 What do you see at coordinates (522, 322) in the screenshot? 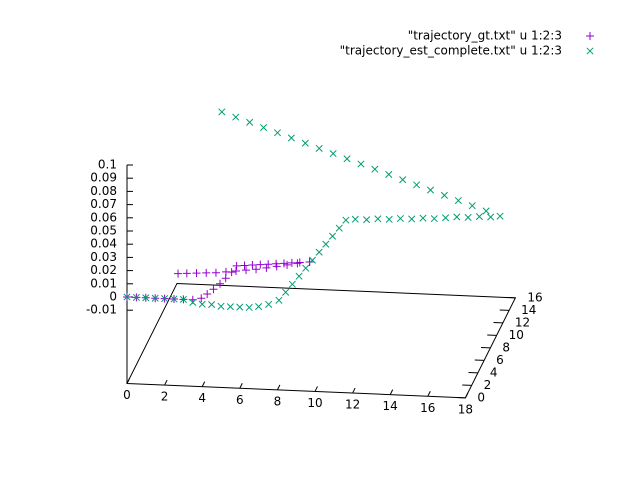
I see `y-tick-label: 12` at bounding box center [522, 322].